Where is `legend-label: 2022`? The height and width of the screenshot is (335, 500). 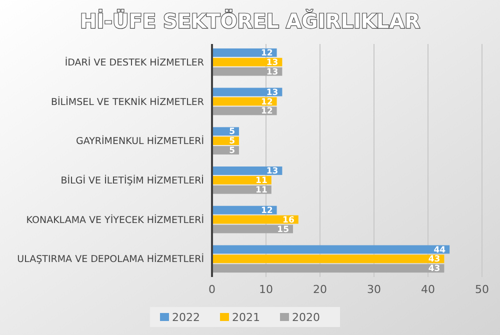
legend-label: 2022 is located at coordinates (186, 317).